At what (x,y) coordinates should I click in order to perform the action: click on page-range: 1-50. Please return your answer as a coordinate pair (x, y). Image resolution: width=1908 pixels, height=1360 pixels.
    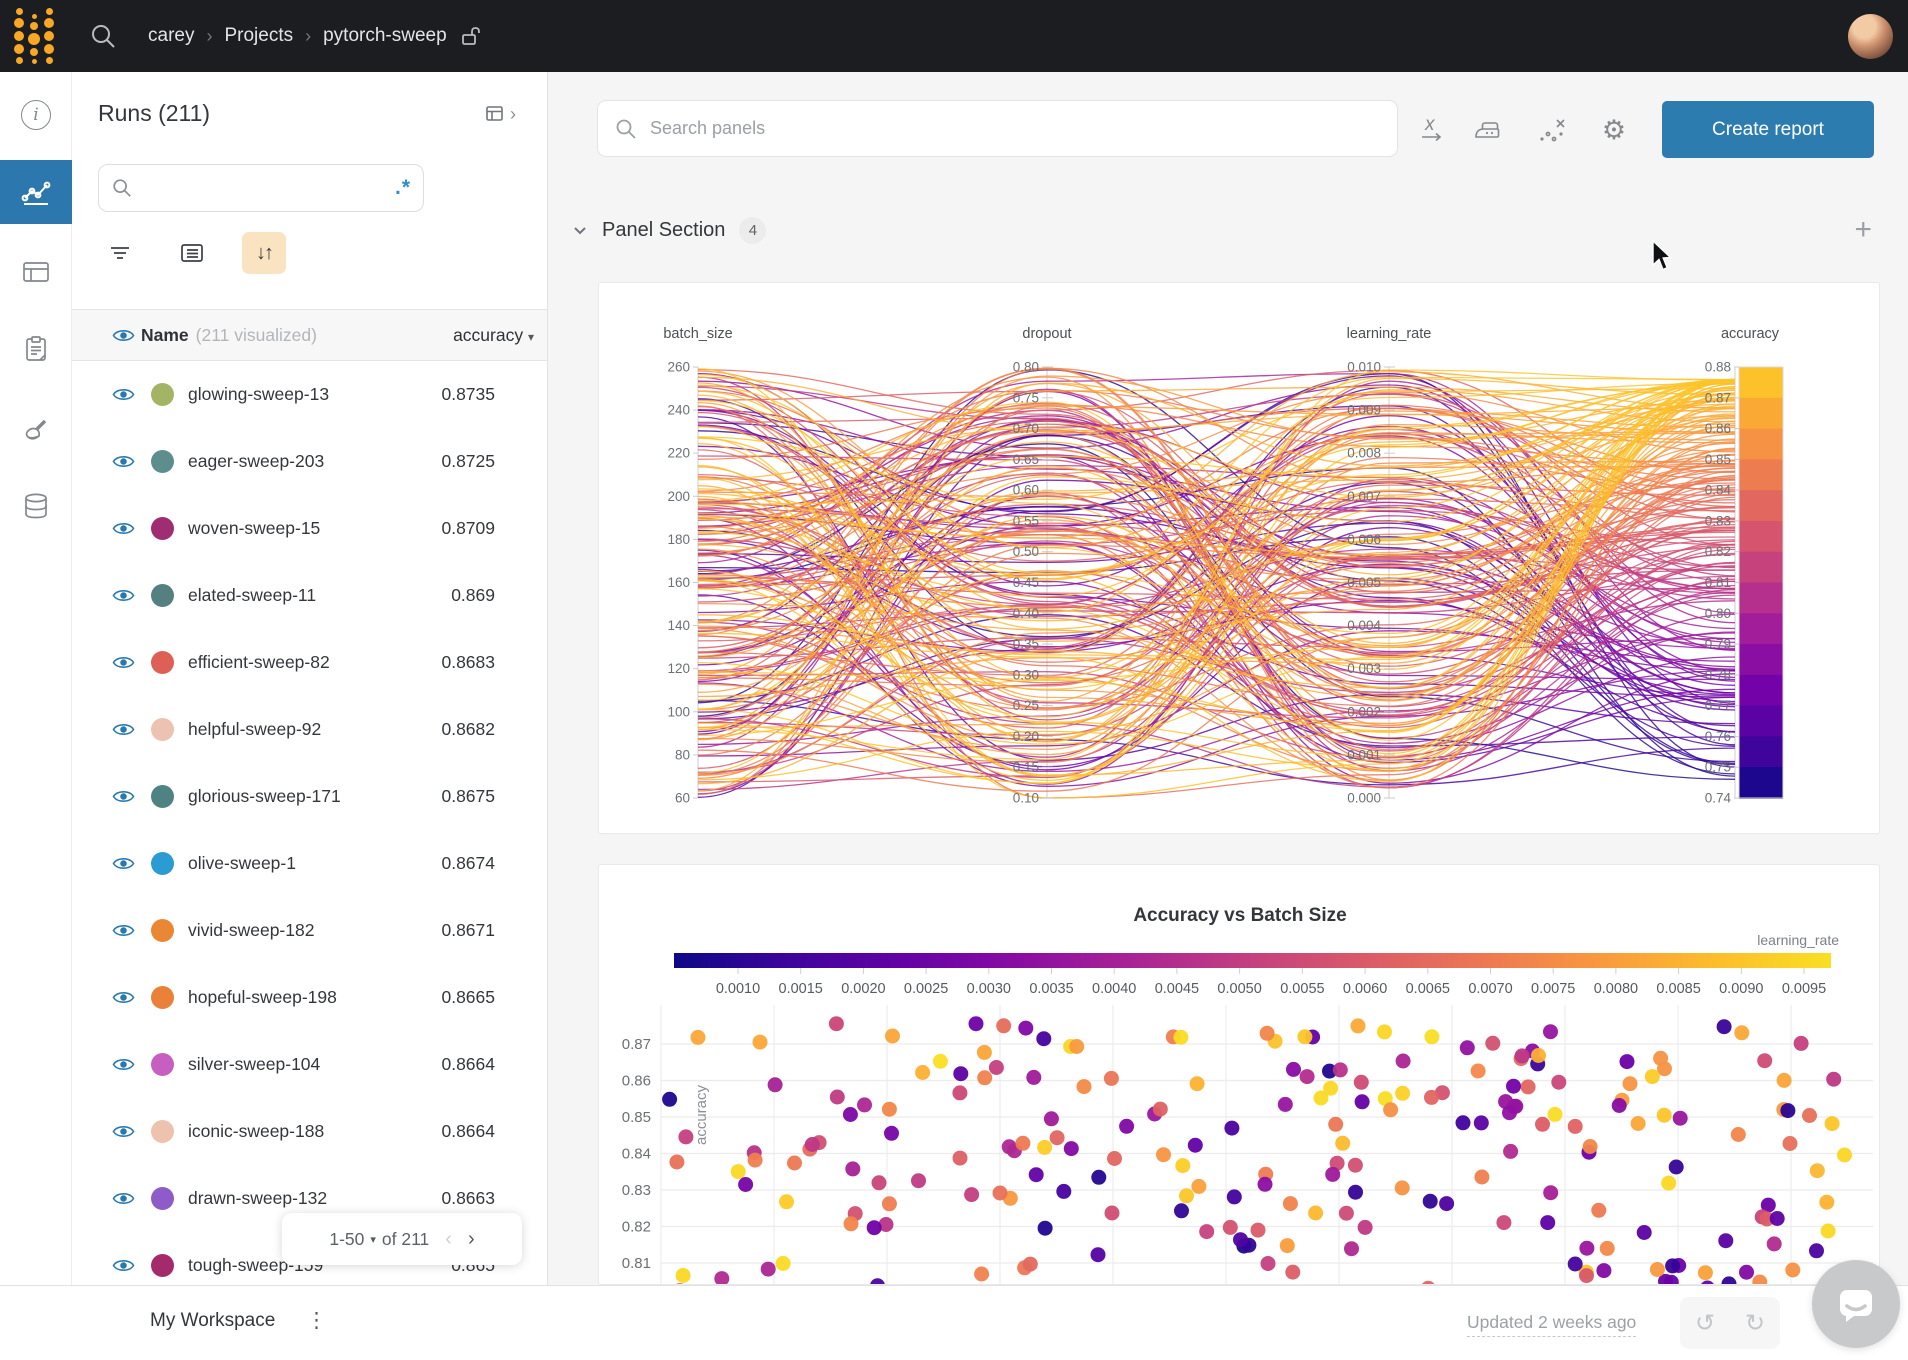
    Looking at the image, I should click on (347, 1238).